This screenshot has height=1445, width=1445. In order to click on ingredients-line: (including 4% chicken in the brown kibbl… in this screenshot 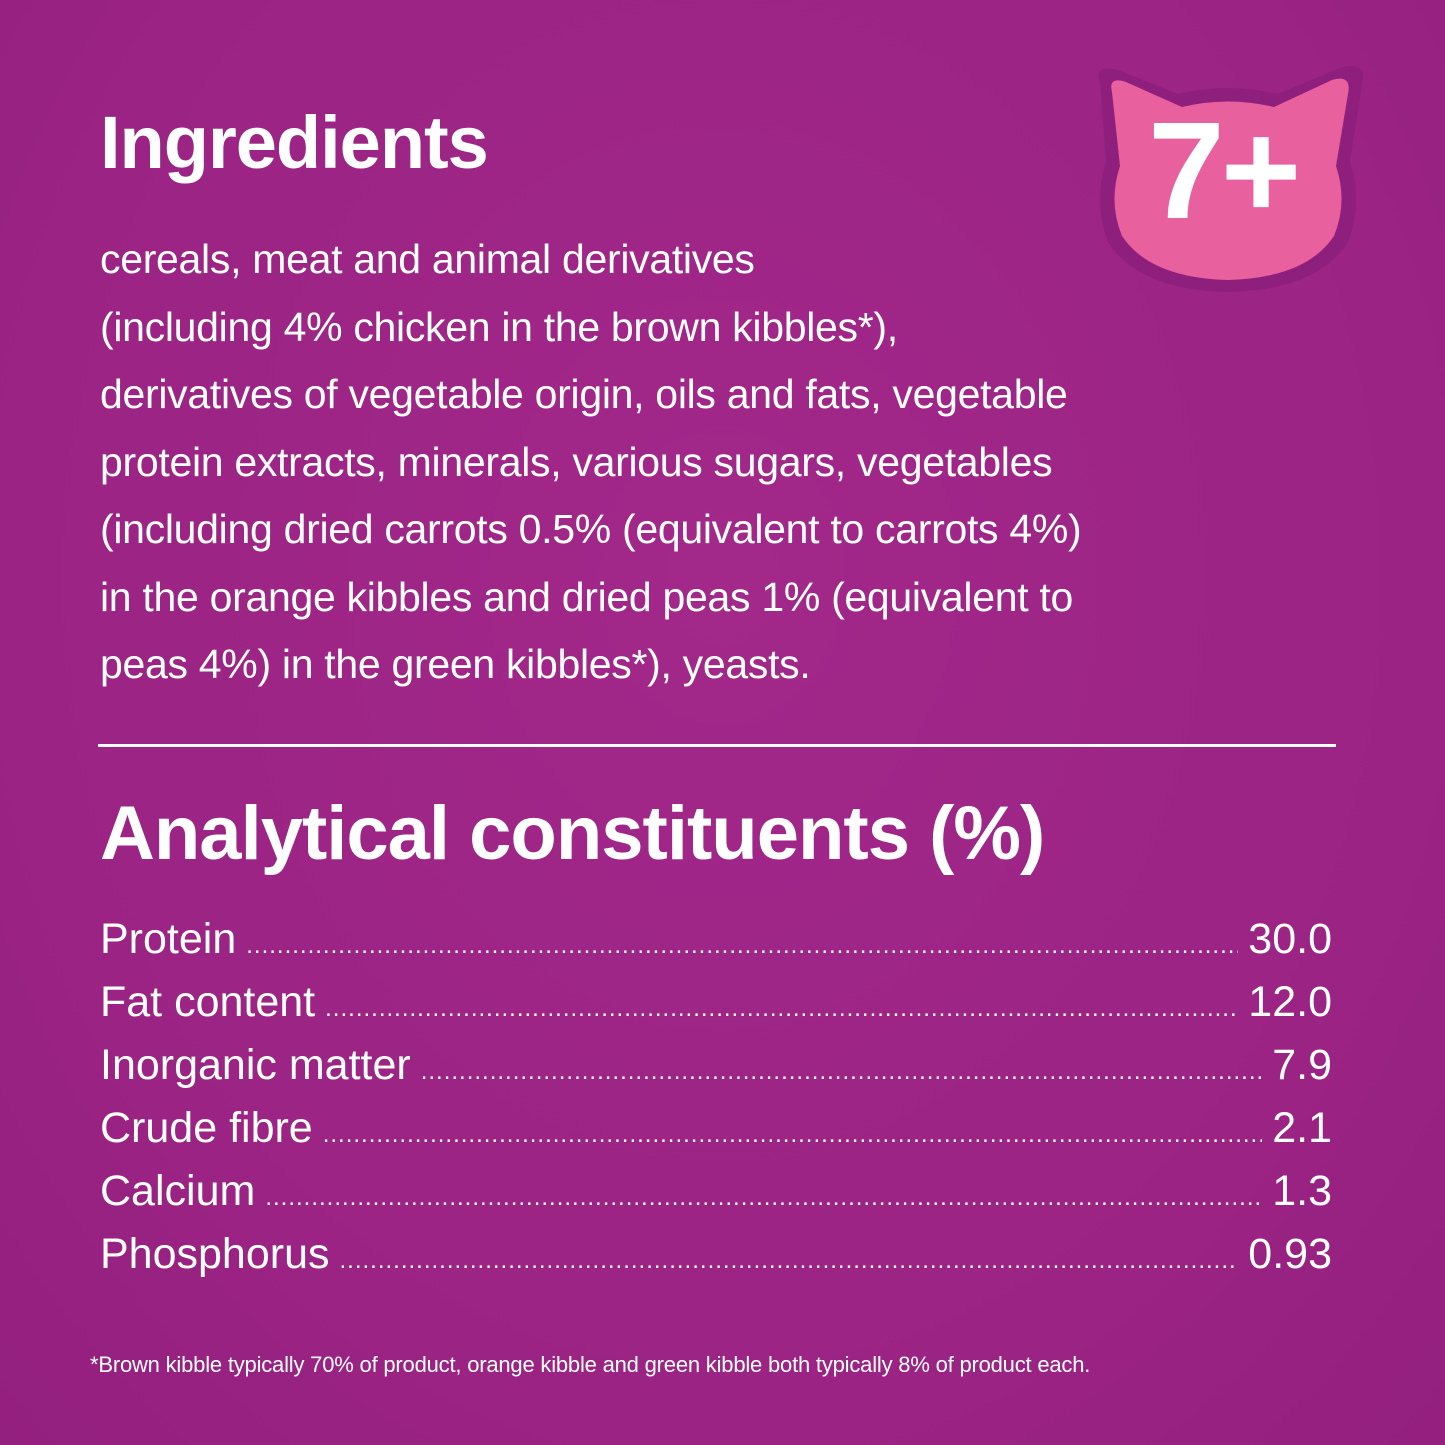, I will do `click(499, 326)`.